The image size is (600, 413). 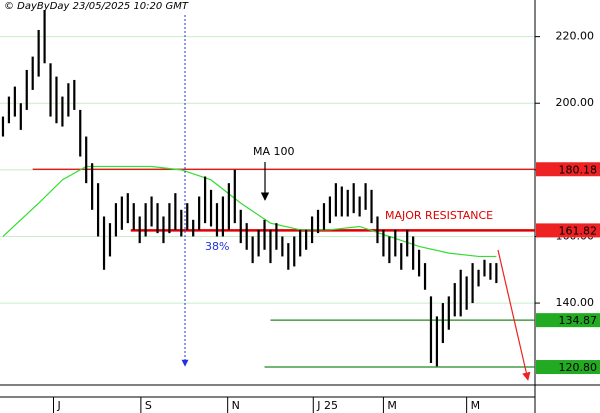 I want to click on x-tick-label: N, so click(x=236, y=405).